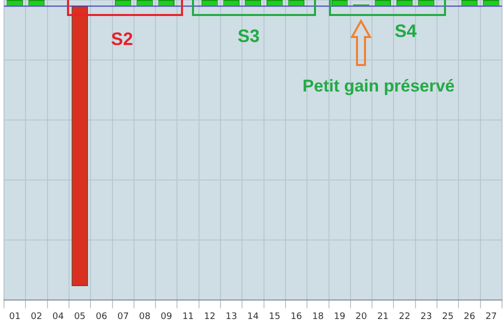 This screenshot has height=325, width=503. What do you see at coordinates (166, 317) in the screenshot?
I see `x-tick-label: 09` at bounding box center [166, 317].